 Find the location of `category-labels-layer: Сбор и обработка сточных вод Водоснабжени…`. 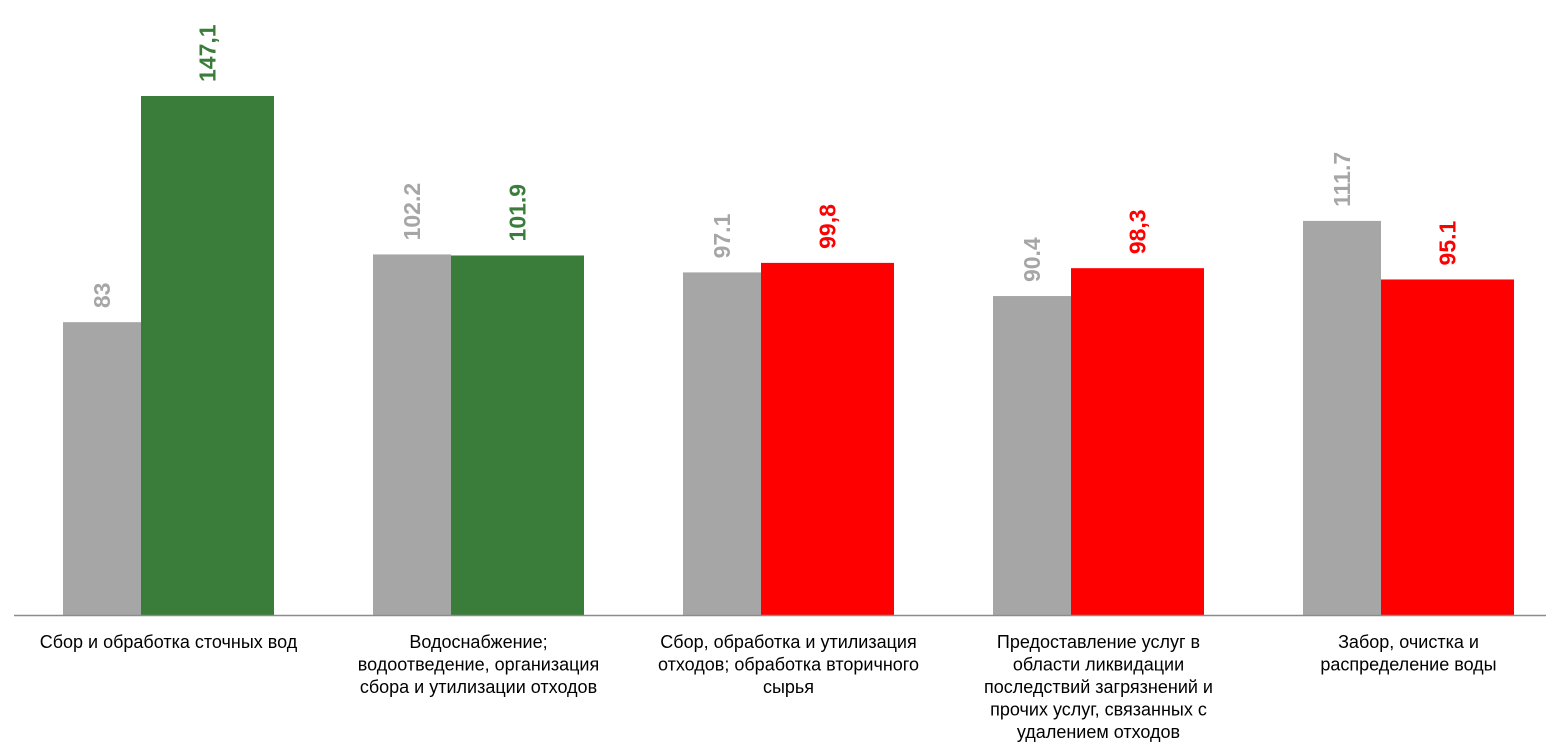

category-labels-layer: Сбор и обработка сточных вод Водоснабжени… is located at coordinates (768, 687).